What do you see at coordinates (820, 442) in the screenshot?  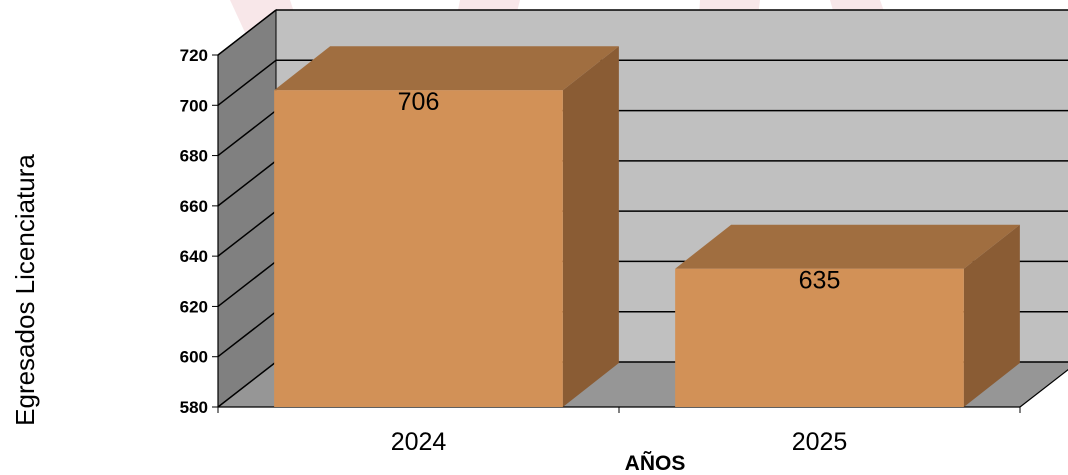 I see `x-tick-label: 2025` at bounding box center [820, 442].